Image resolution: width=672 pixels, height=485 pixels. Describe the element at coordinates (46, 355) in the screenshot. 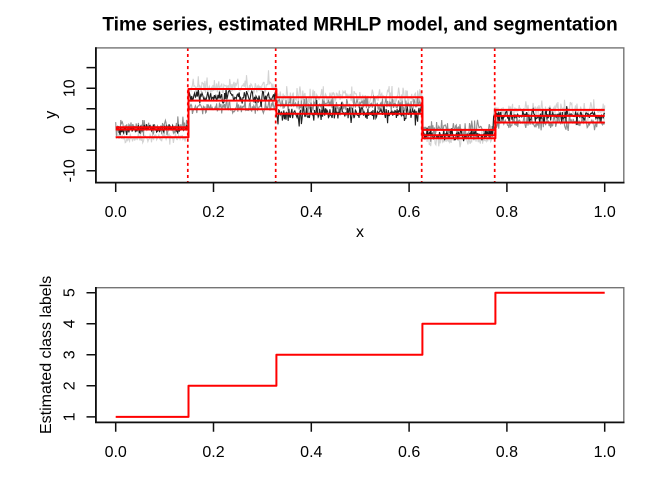

I see `svg-text: Estimated class labels` at that location.